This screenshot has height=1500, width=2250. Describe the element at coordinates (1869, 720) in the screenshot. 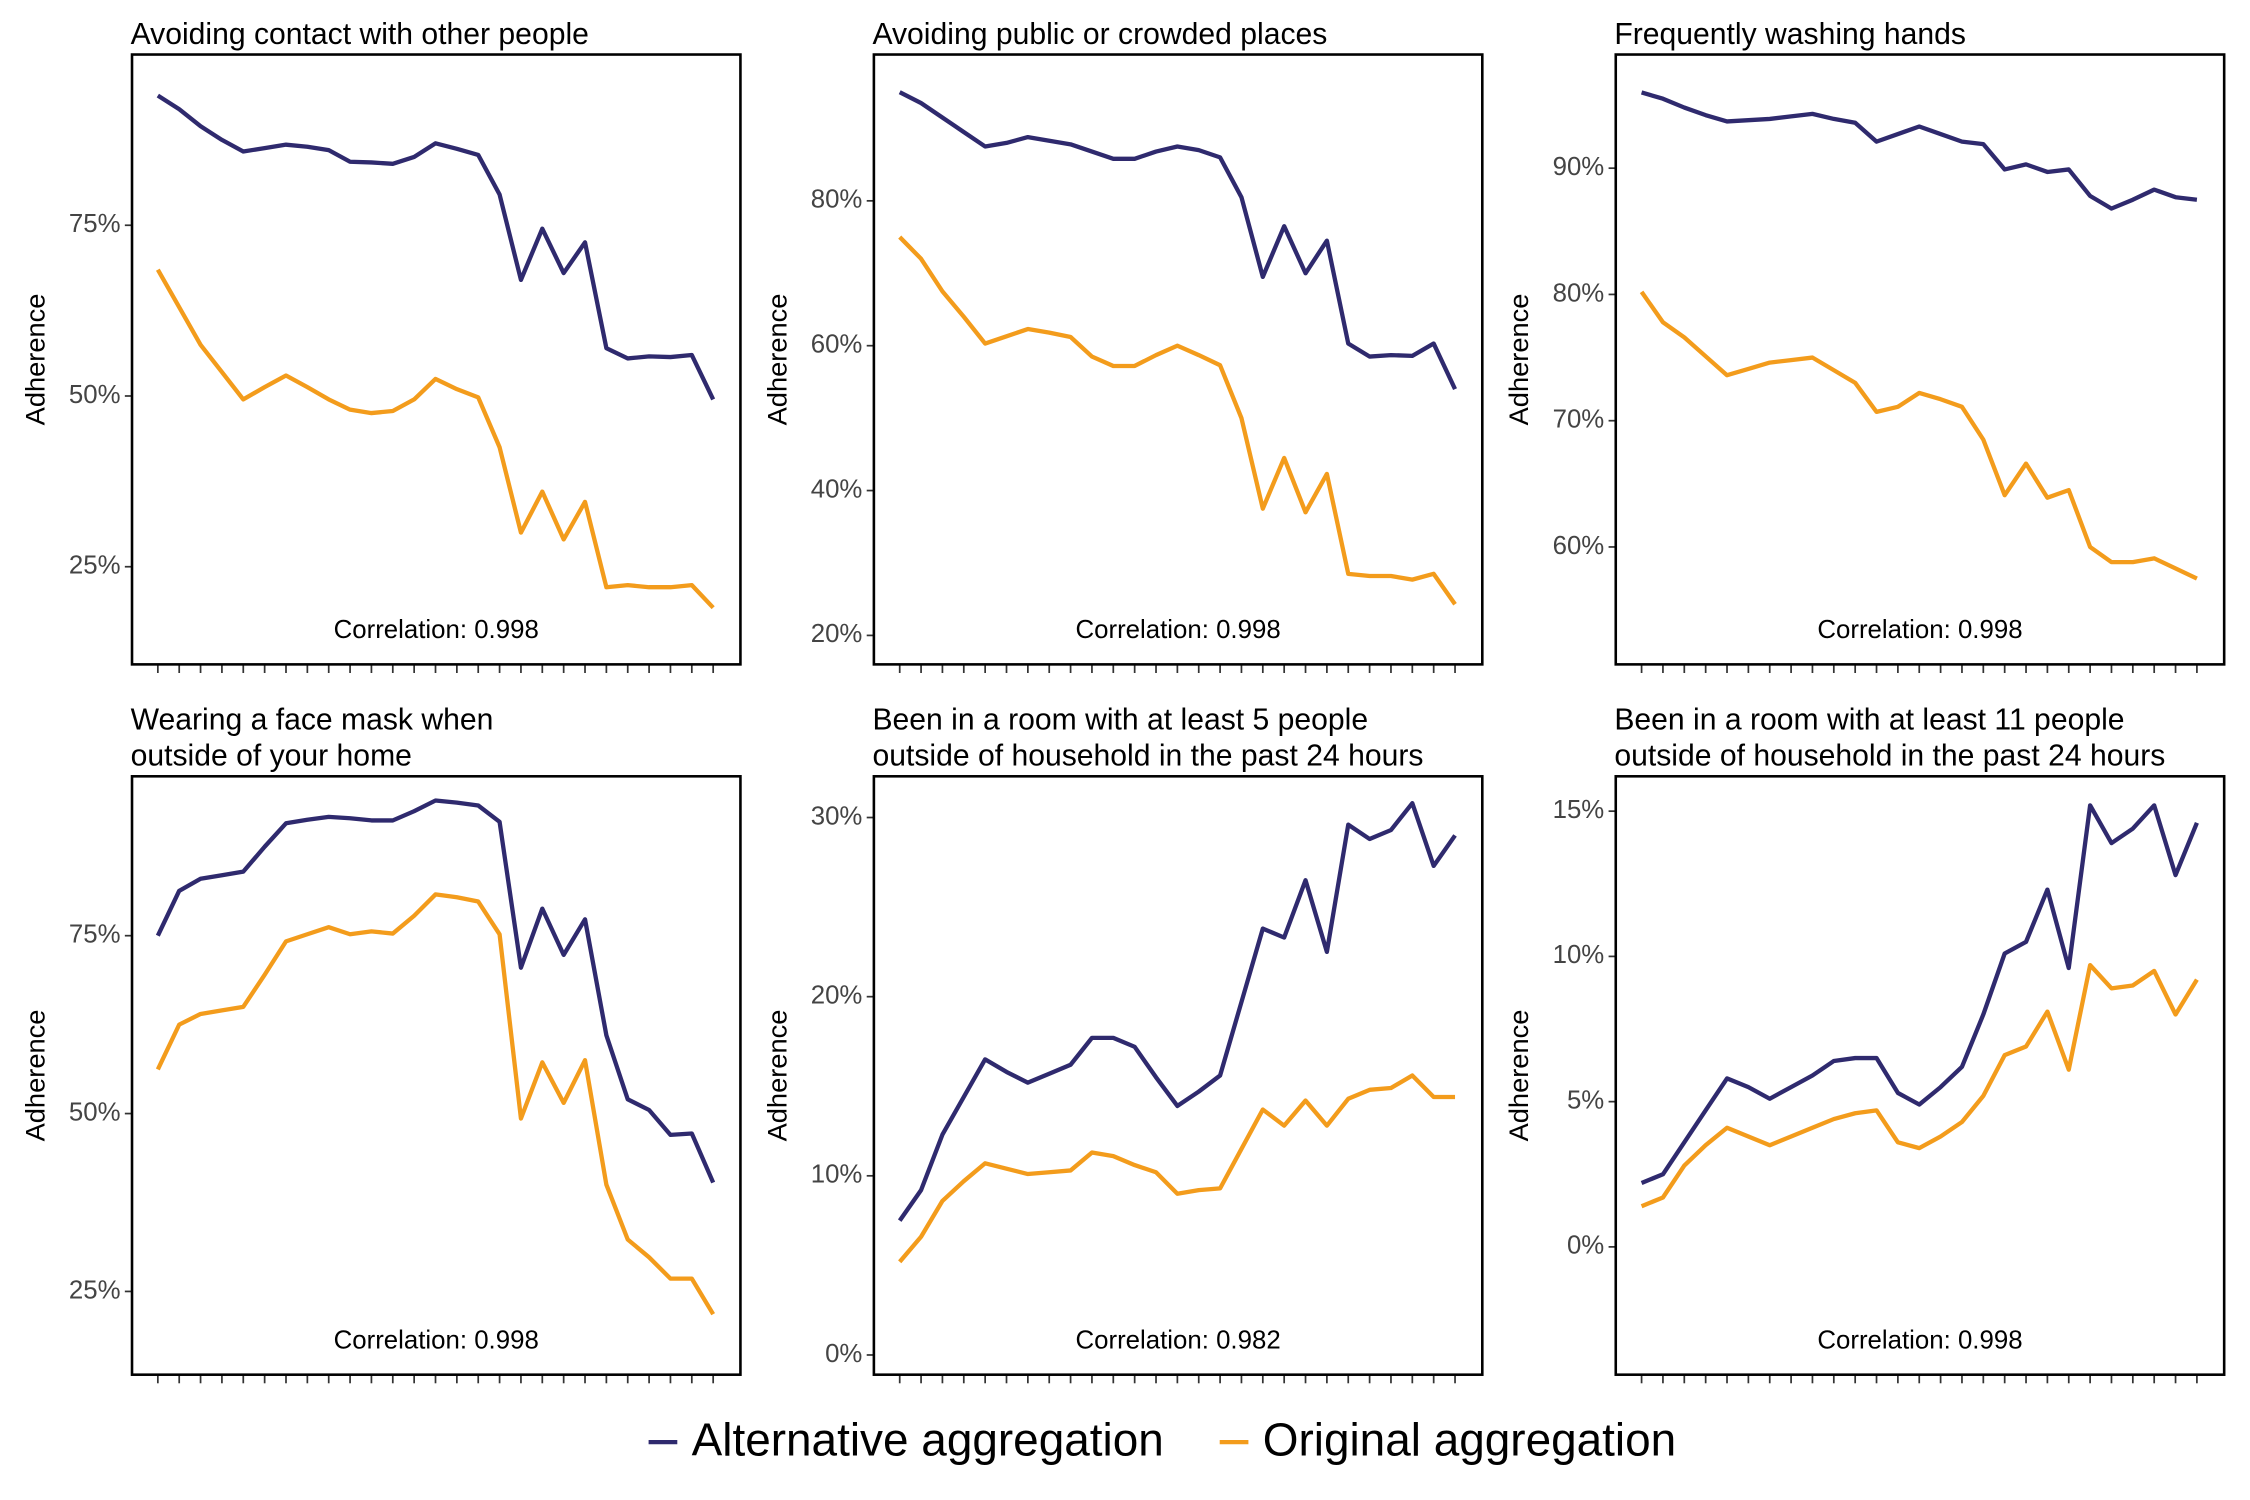

I see `panel-title: Been in a room with at least 11 people` at that location.